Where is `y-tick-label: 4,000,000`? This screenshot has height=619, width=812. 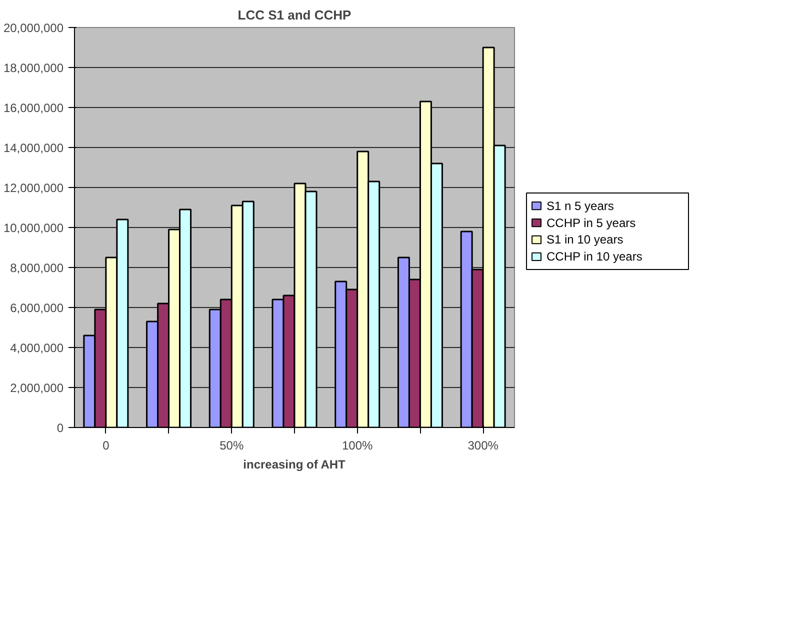 y-tick-label: 4,000,000 is located at coordinates (37, 348).